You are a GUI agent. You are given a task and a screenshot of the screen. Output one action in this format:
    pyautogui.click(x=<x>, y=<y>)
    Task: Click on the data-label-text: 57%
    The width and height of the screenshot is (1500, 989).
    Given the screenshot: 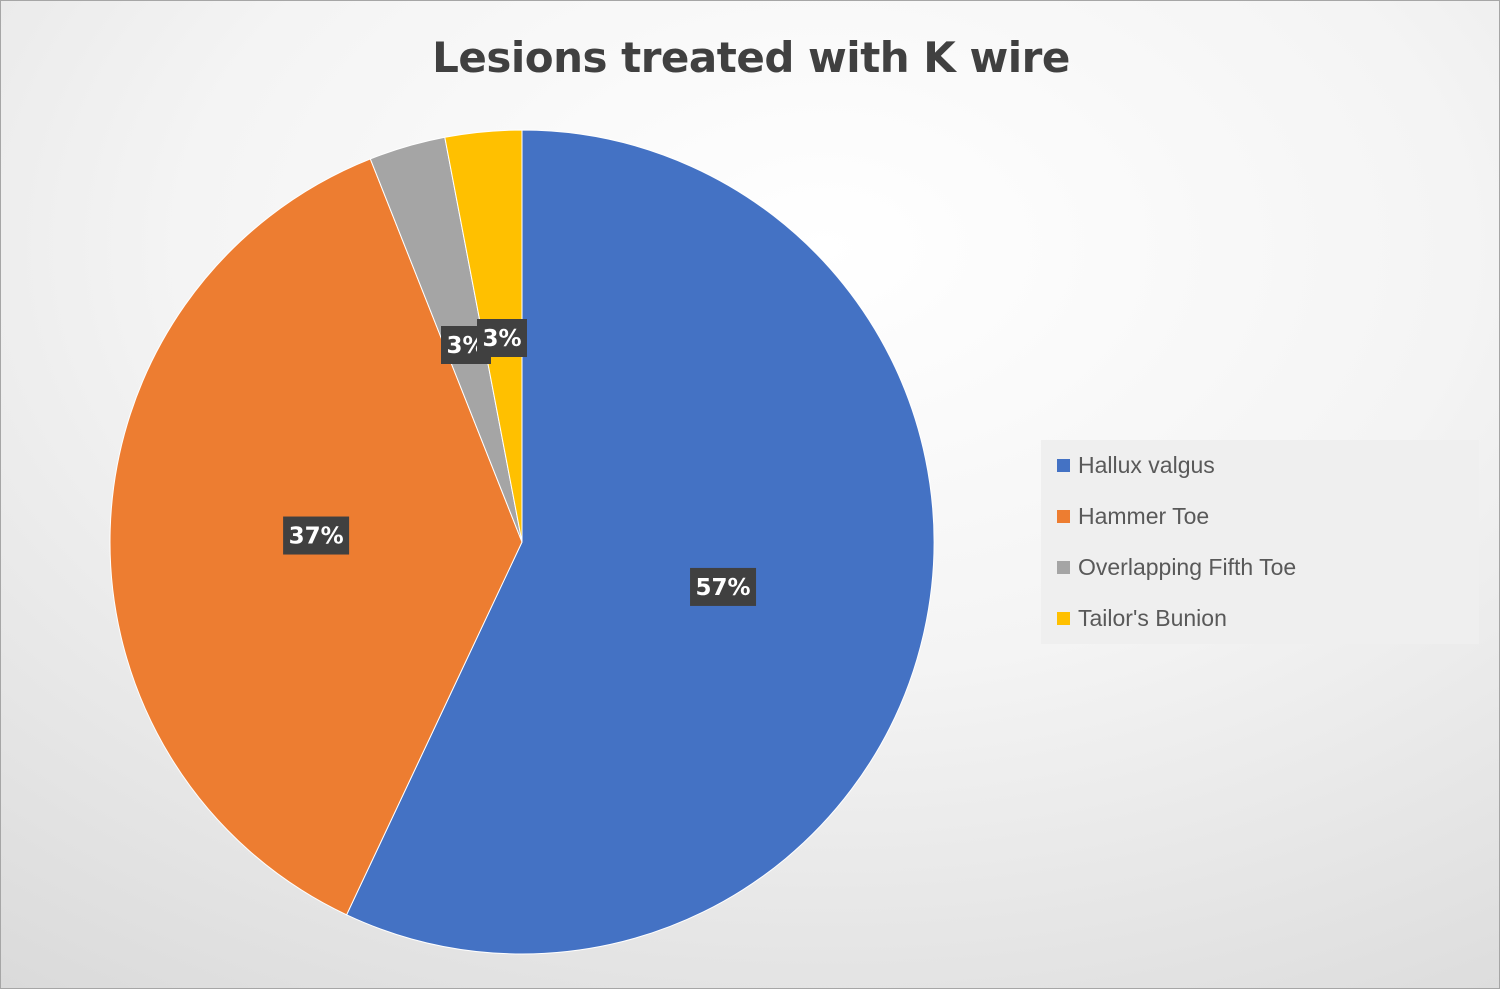 What is the action you would take?
    pyautogui.click(x=723, y=588)
    